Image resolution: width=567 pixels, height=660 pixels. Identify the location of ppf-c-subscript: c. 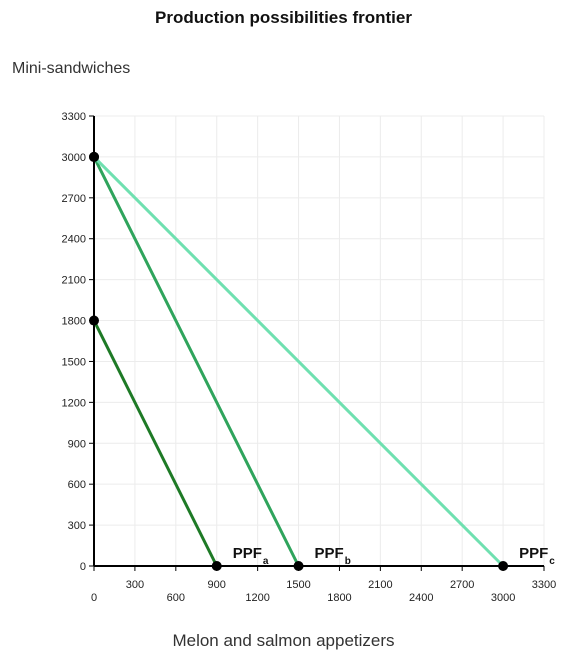
(552, 561).